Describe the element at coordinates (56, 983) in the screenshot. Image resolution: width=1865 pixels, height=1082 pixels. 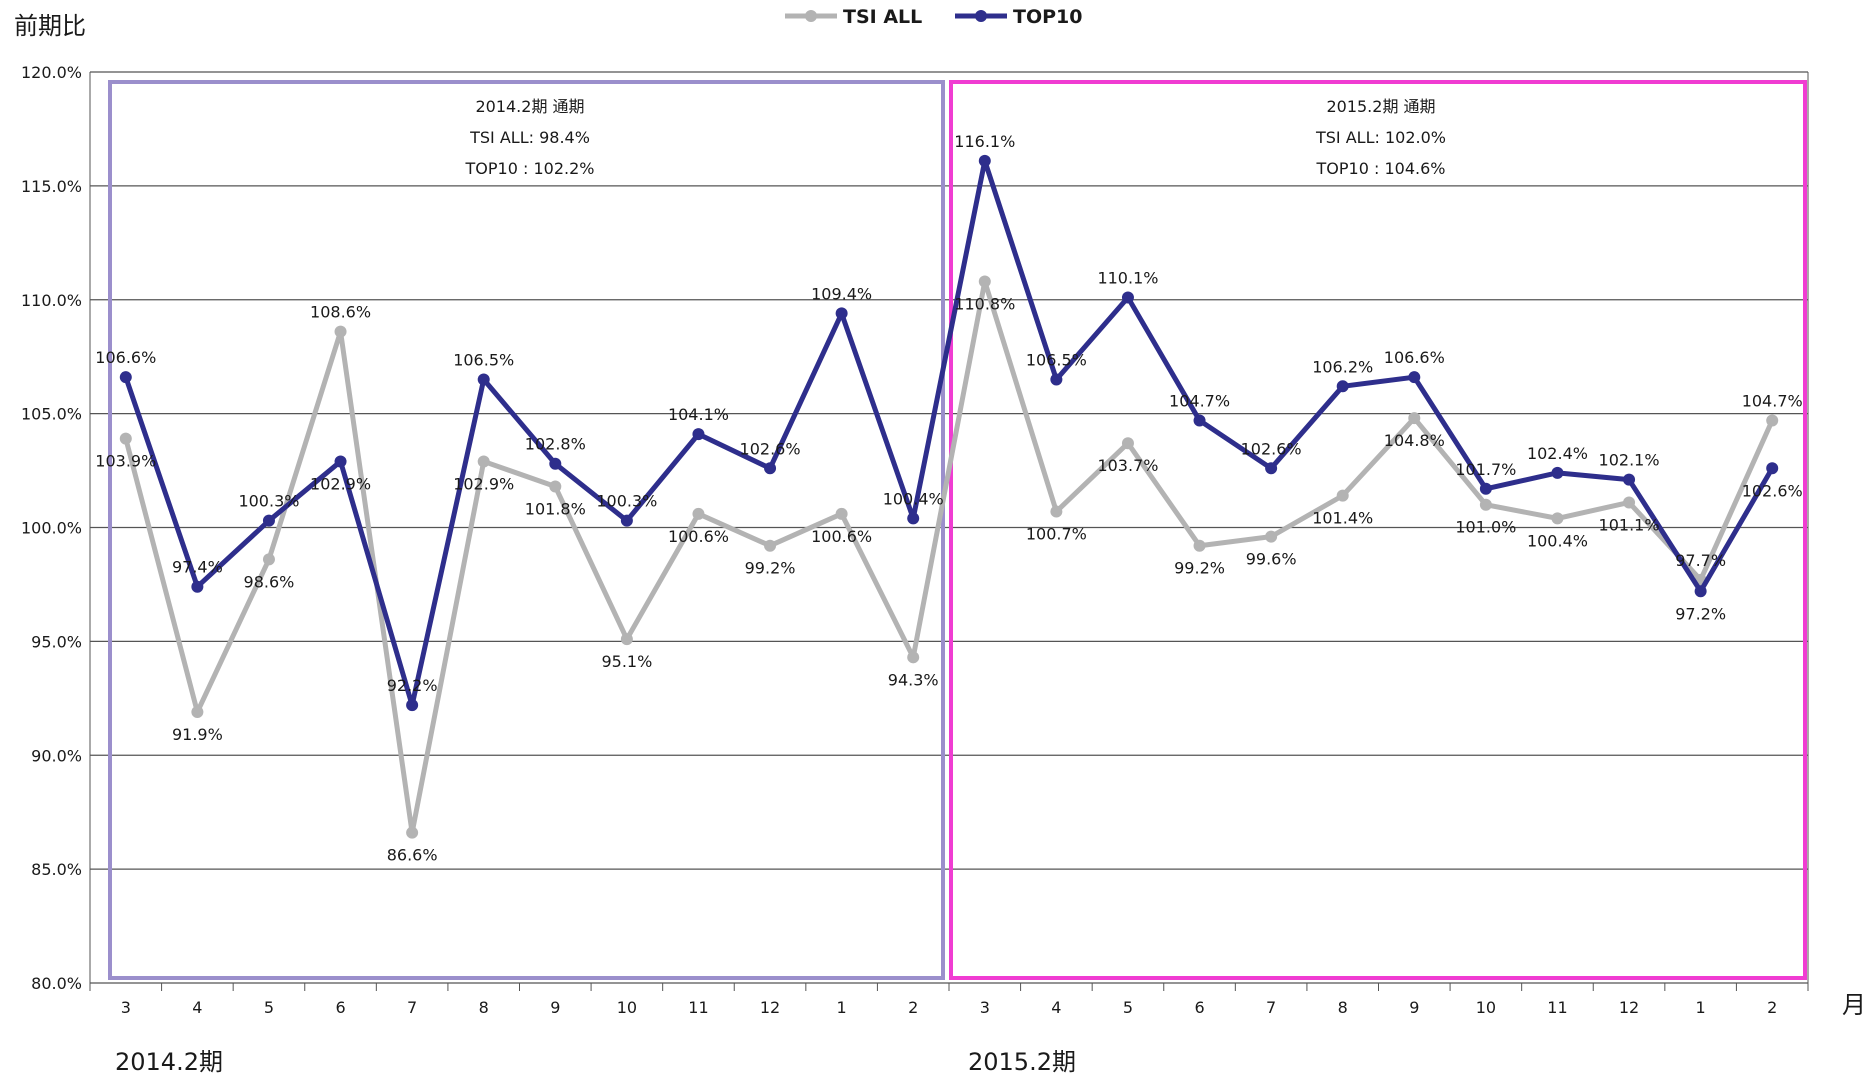
I see `y-tick-label: 80.0%` at that location.